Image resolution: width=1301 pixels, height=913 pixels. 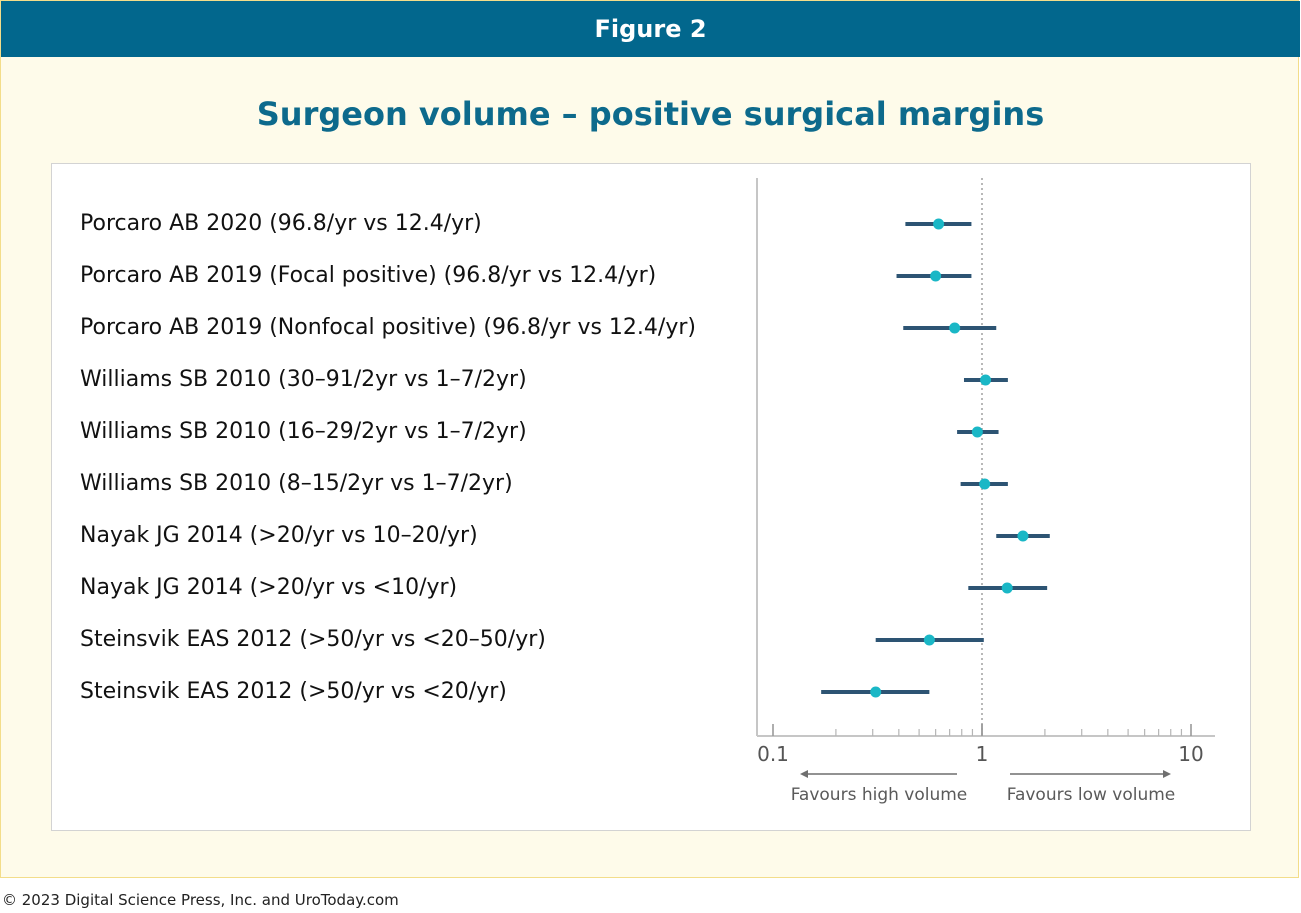 What do you see at coordinates (879, 795) in the screenshot?
I see `favours-high-volume-label: Favours high volume` at bounding box center [879, 795].